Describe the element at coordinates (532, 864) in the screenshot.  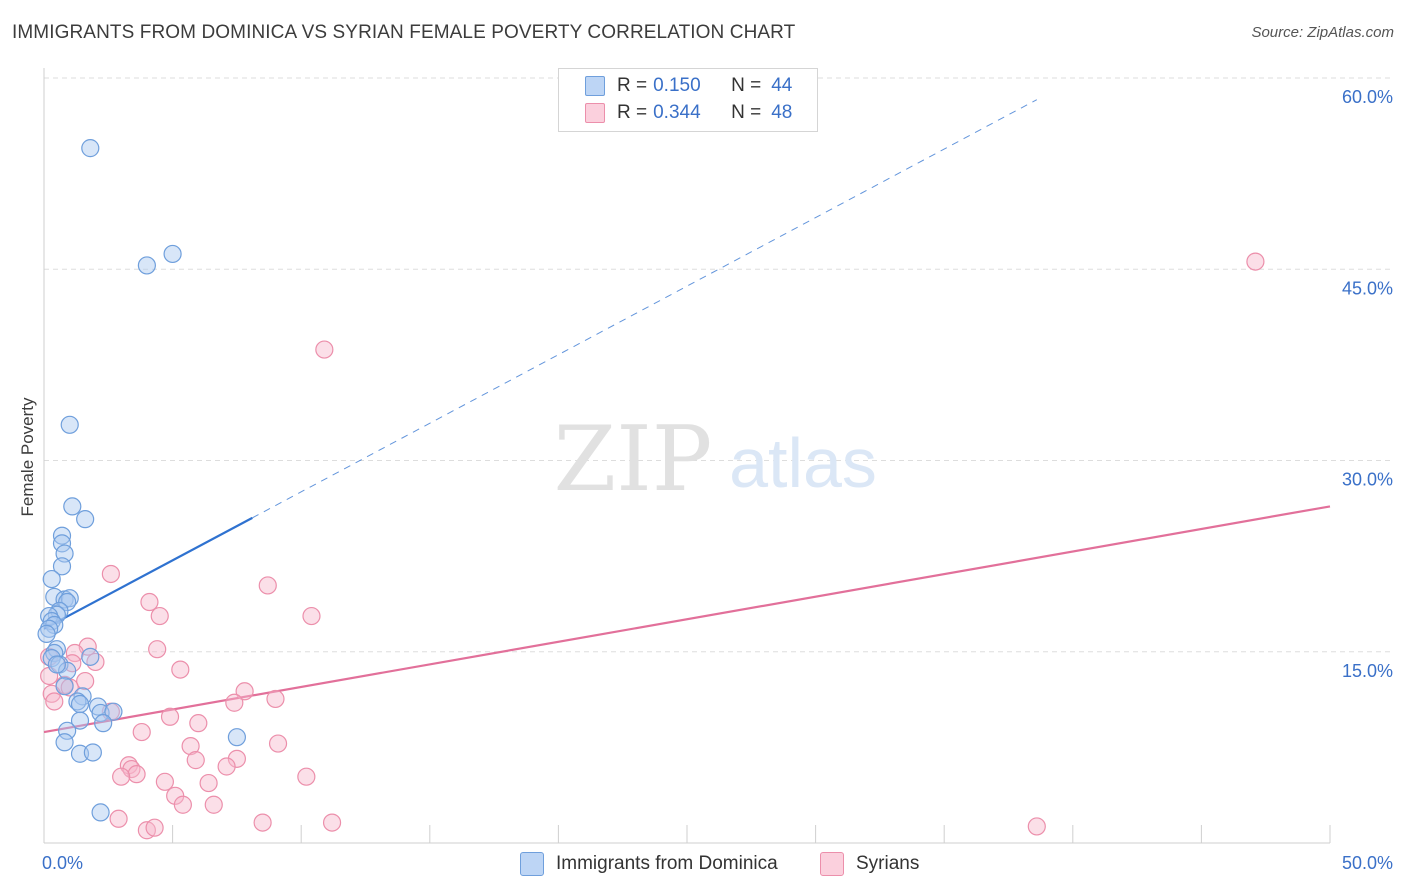
I see `bottom-legend-swatch-dominica` at that location.